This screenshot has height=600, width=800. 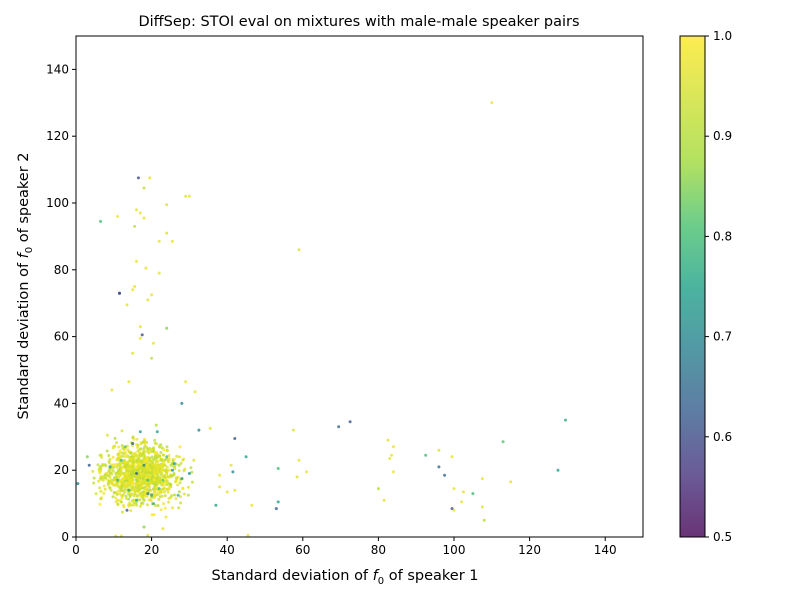 I want to click on colorbar-axis: 0.5 0.6 0.7 0.8 0.9 1.0, so click(x=718, y=286).